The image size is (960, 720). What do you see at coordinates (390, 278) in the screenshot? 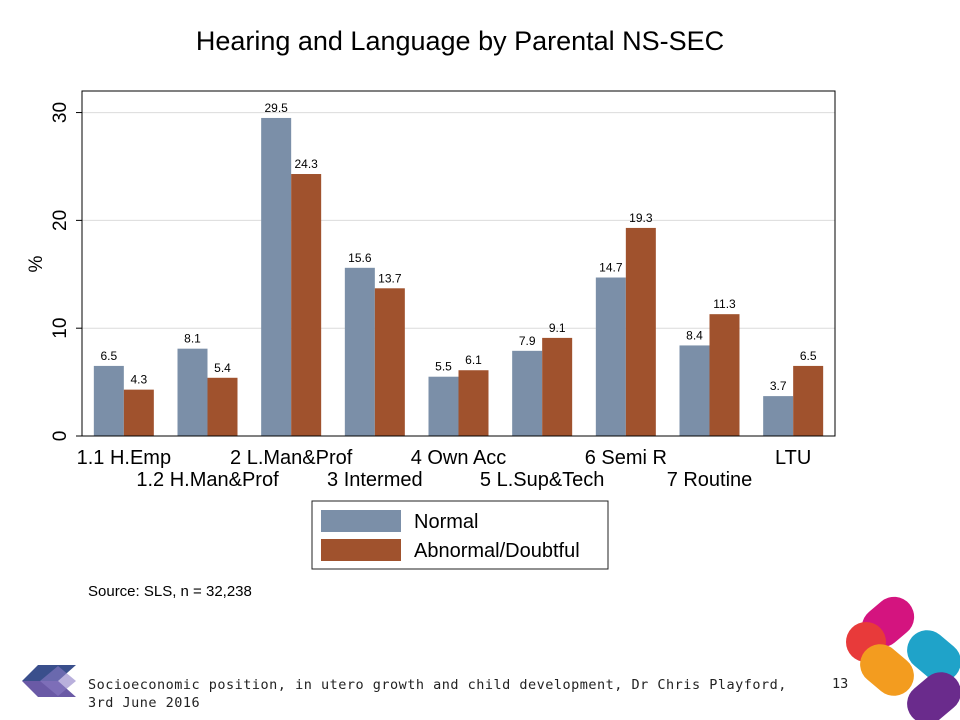
I see `data-label: 13.7` at bounding box center [390, 278].